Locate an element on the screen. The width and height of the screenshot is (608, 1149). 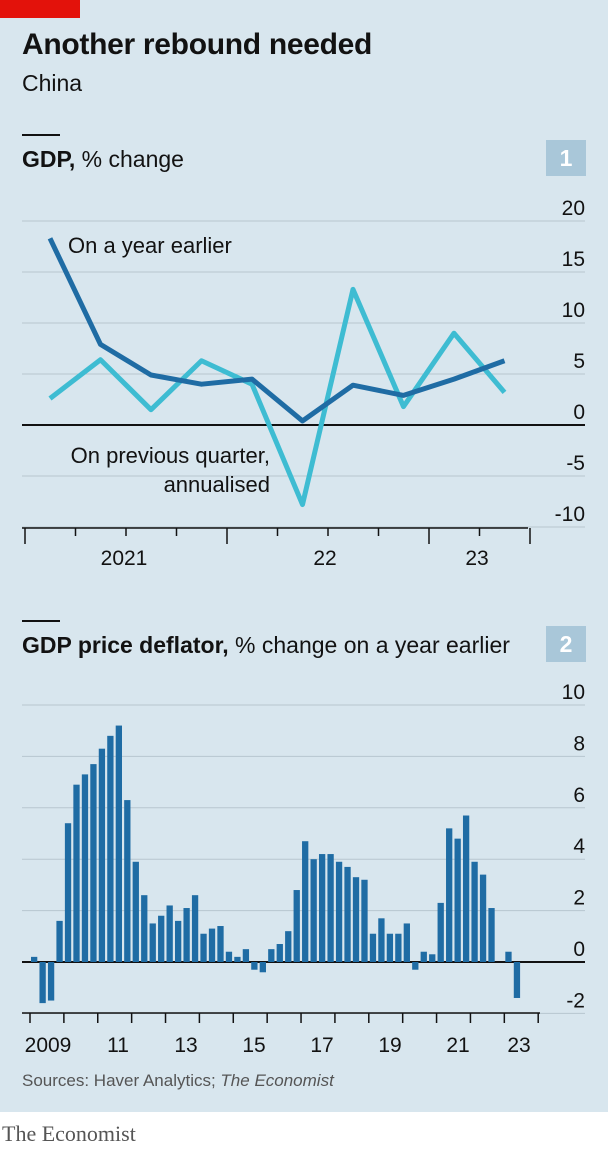
chart1-number-badge: 1 is located at coordinates (566, 158).